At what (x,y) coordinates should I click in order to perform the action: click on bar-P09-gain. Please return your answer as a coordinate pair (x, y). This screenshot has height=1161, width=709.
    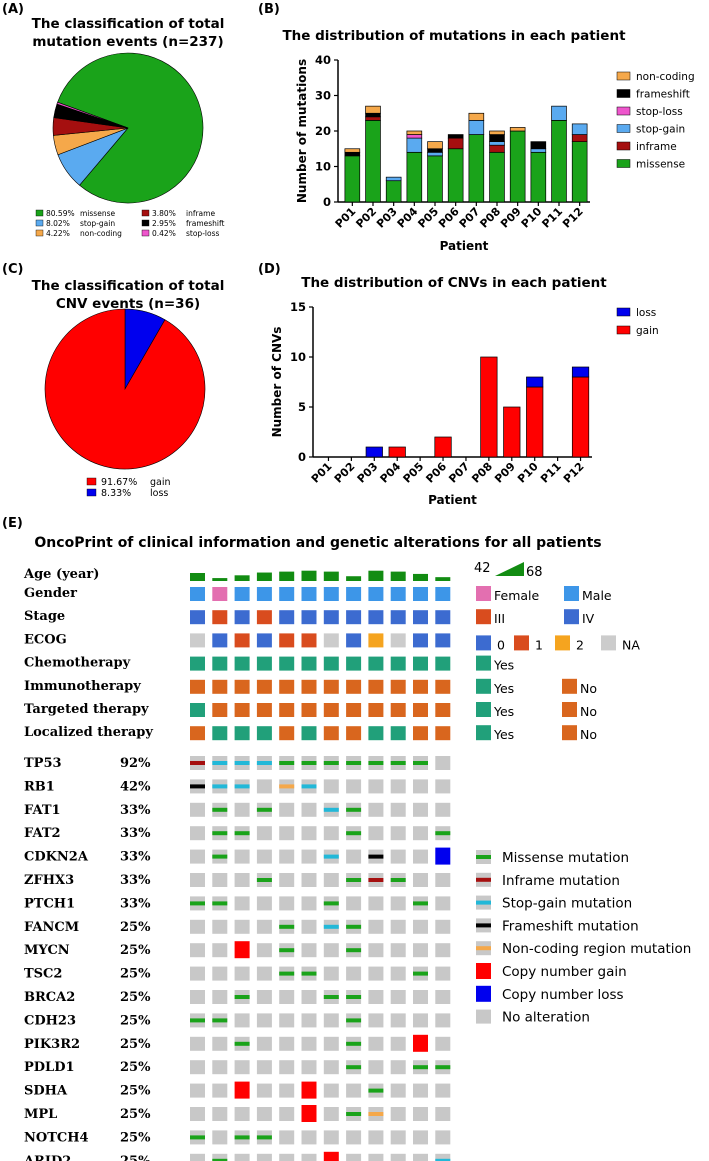
    Looking at the image, I should click on (512, 432).